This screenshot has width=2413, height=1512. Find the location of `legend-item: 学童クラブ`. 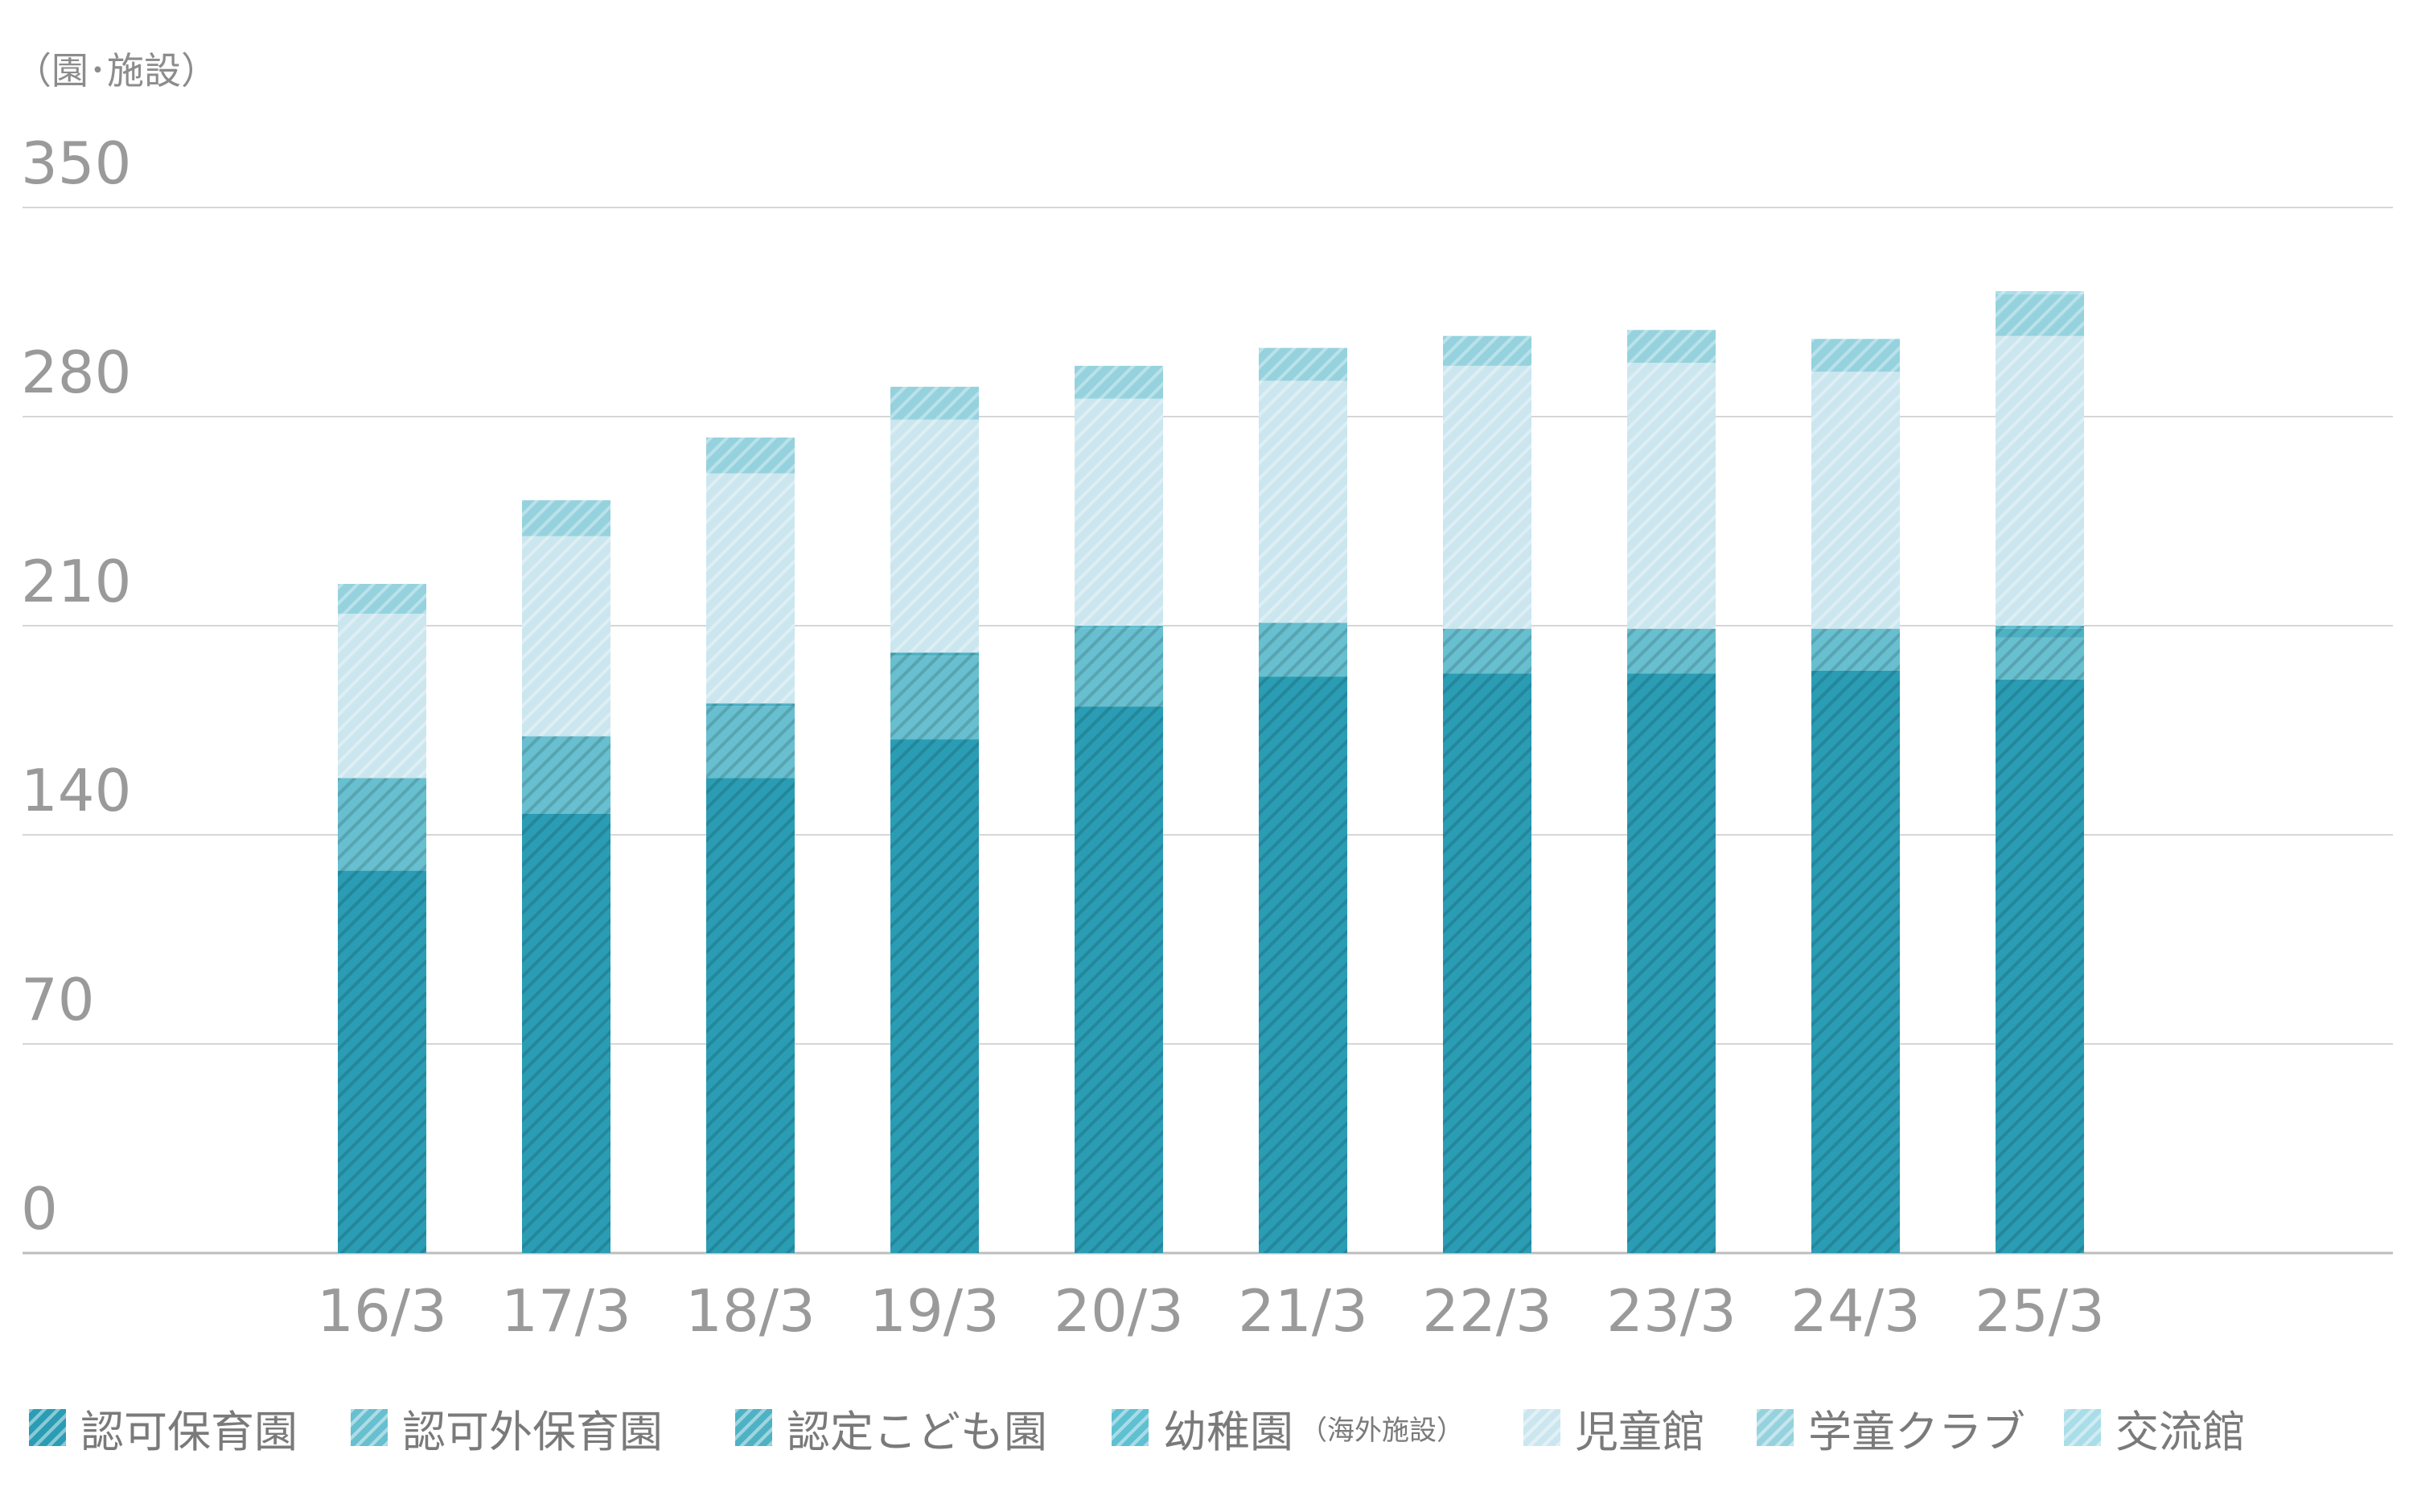

legend-item: 学童クラブ is located at coordinates (1891, 1428).